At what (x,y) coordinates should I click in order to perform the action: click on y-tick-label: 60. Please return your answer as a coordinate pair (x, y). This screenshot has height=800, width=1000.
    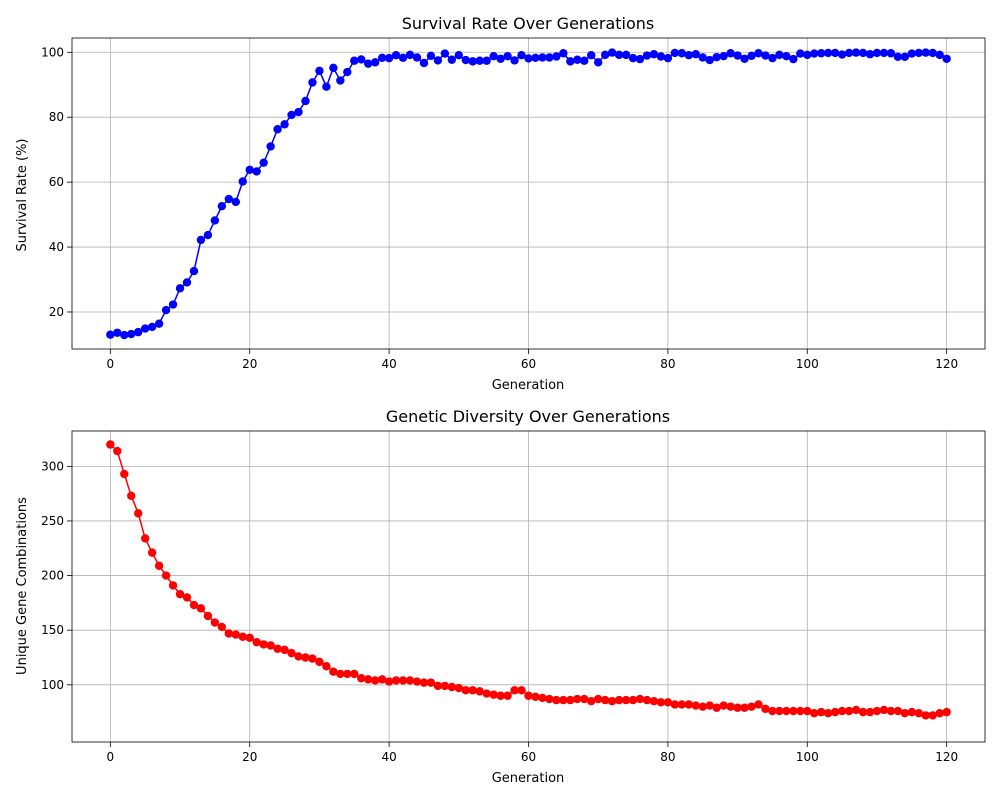
    Looking at the image, I should click on (56, 182).